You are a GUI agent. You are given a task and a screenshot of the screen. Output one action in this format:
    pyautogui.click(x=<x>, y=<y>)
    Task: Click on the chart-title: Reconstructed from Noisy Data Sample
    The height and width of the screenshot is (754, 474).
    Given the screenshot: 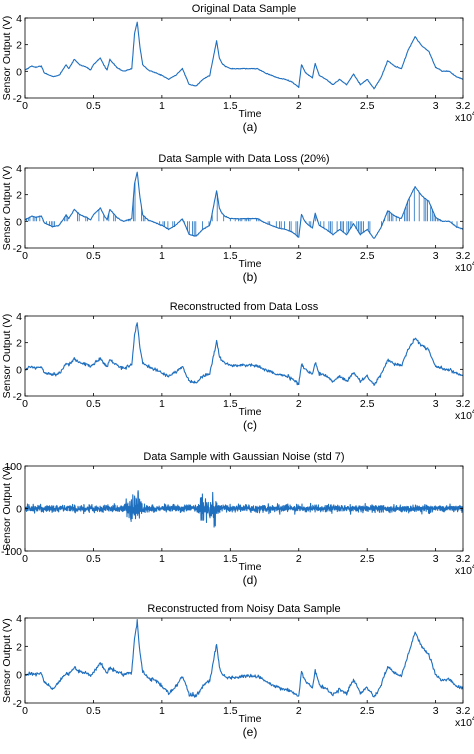 What is the action you would take?
    pyautogui.click(x=243, y=609)
    